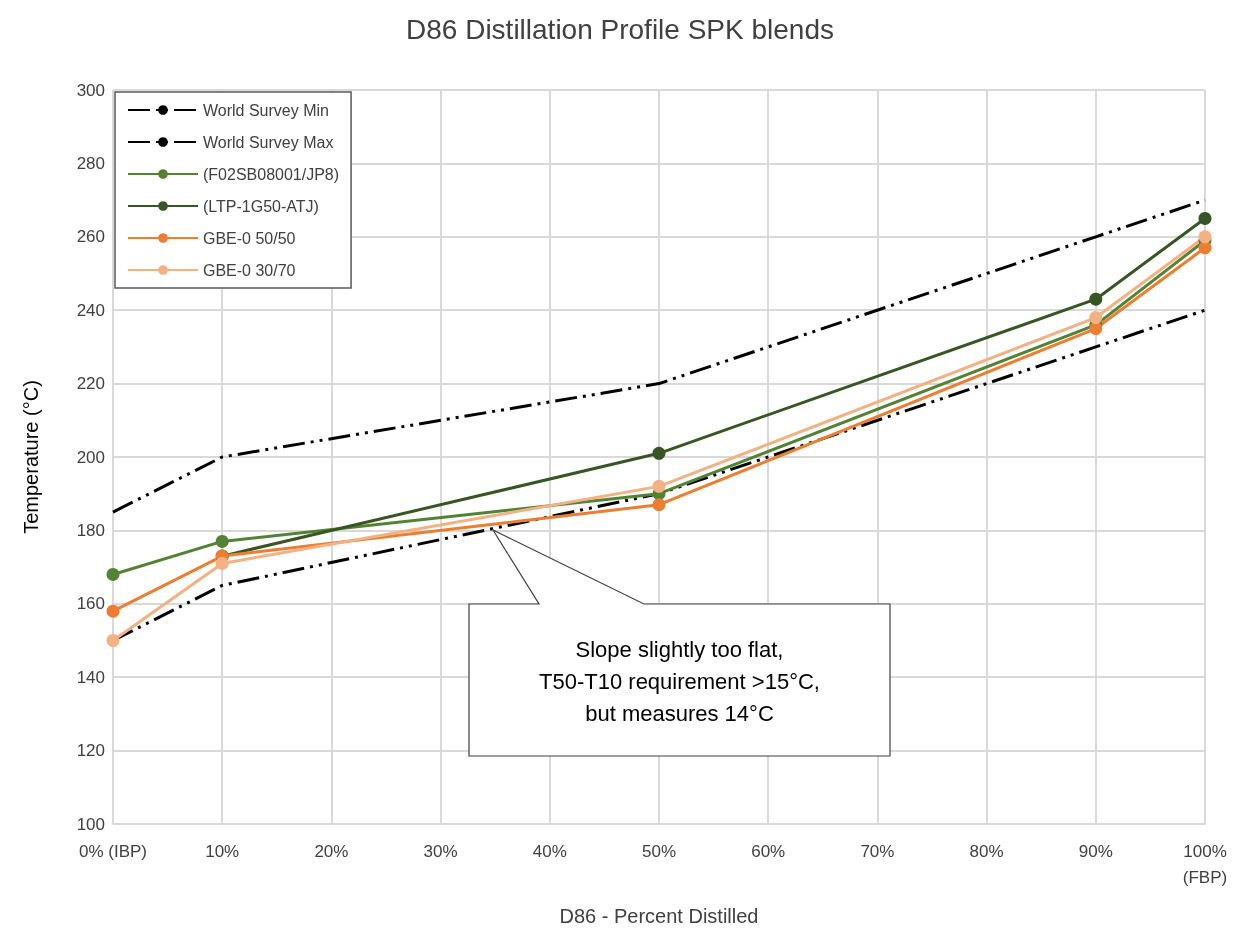 The height and width of the screenshot is (947, 1240). What do you see at coordinates (90, 384) in the screenshot?
I see `y-tick-label: 220` at bounding box center [90, 384].